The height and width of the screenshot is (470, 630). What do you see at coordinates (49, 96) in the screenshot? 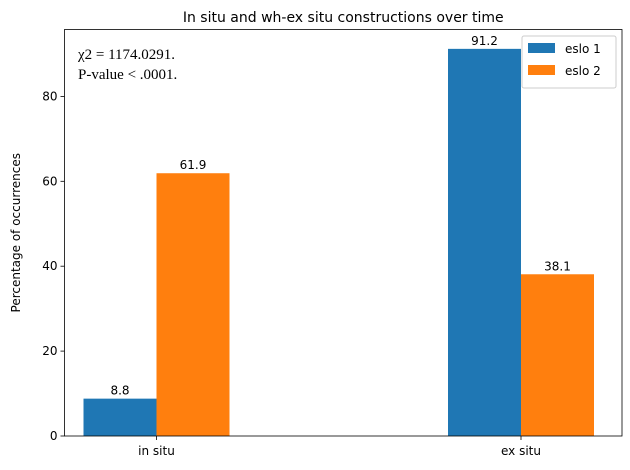
I see `y-tick-label: 80` at bounding box center [49, 96].